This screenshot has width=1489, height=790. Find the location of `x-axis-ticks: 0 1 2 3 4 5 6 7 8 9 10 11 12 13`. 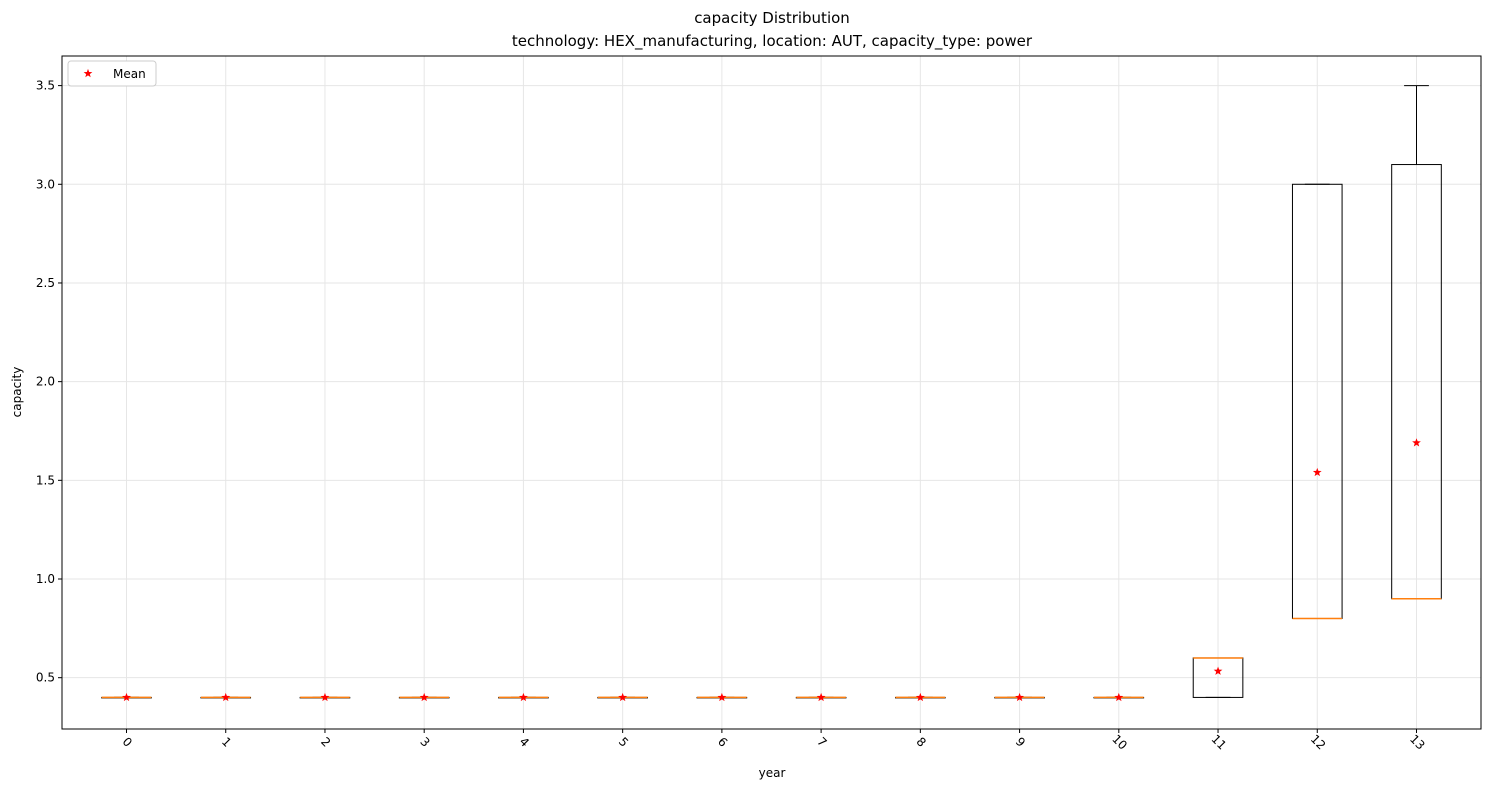

x-axis-ticks: 0 1 2 3 4 5 6 7 8 9 10 11 12 13 is located at coordinates (774, 741).